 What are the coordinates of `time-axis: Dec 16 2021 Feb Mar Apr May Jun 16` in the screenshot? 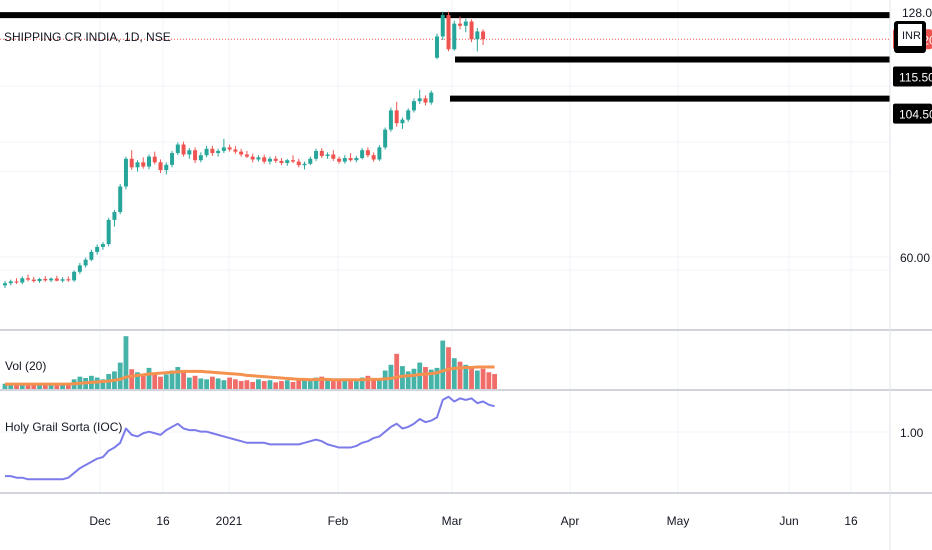 It's located at (473, 521).